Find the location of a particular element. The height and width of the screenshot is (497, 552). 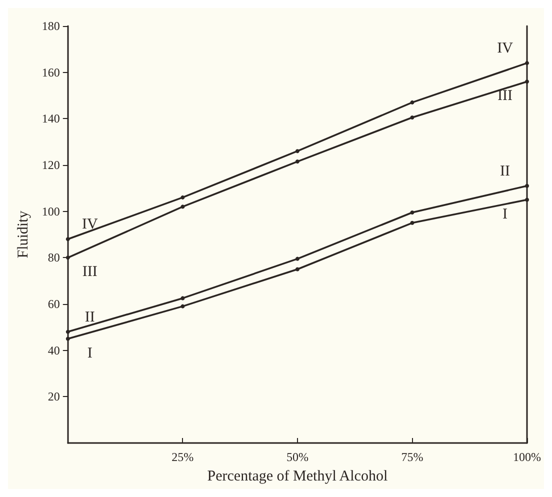

y-tick-label: 20 is located at coordinates (54, 397).